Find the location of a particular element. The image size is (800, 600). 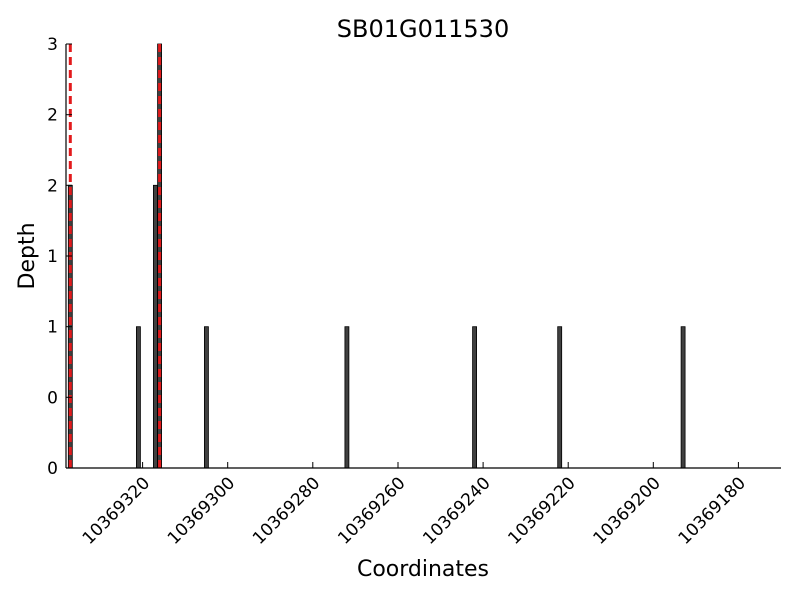

x-tick-label-5: 10369220 is located at coordinates (541, 510).